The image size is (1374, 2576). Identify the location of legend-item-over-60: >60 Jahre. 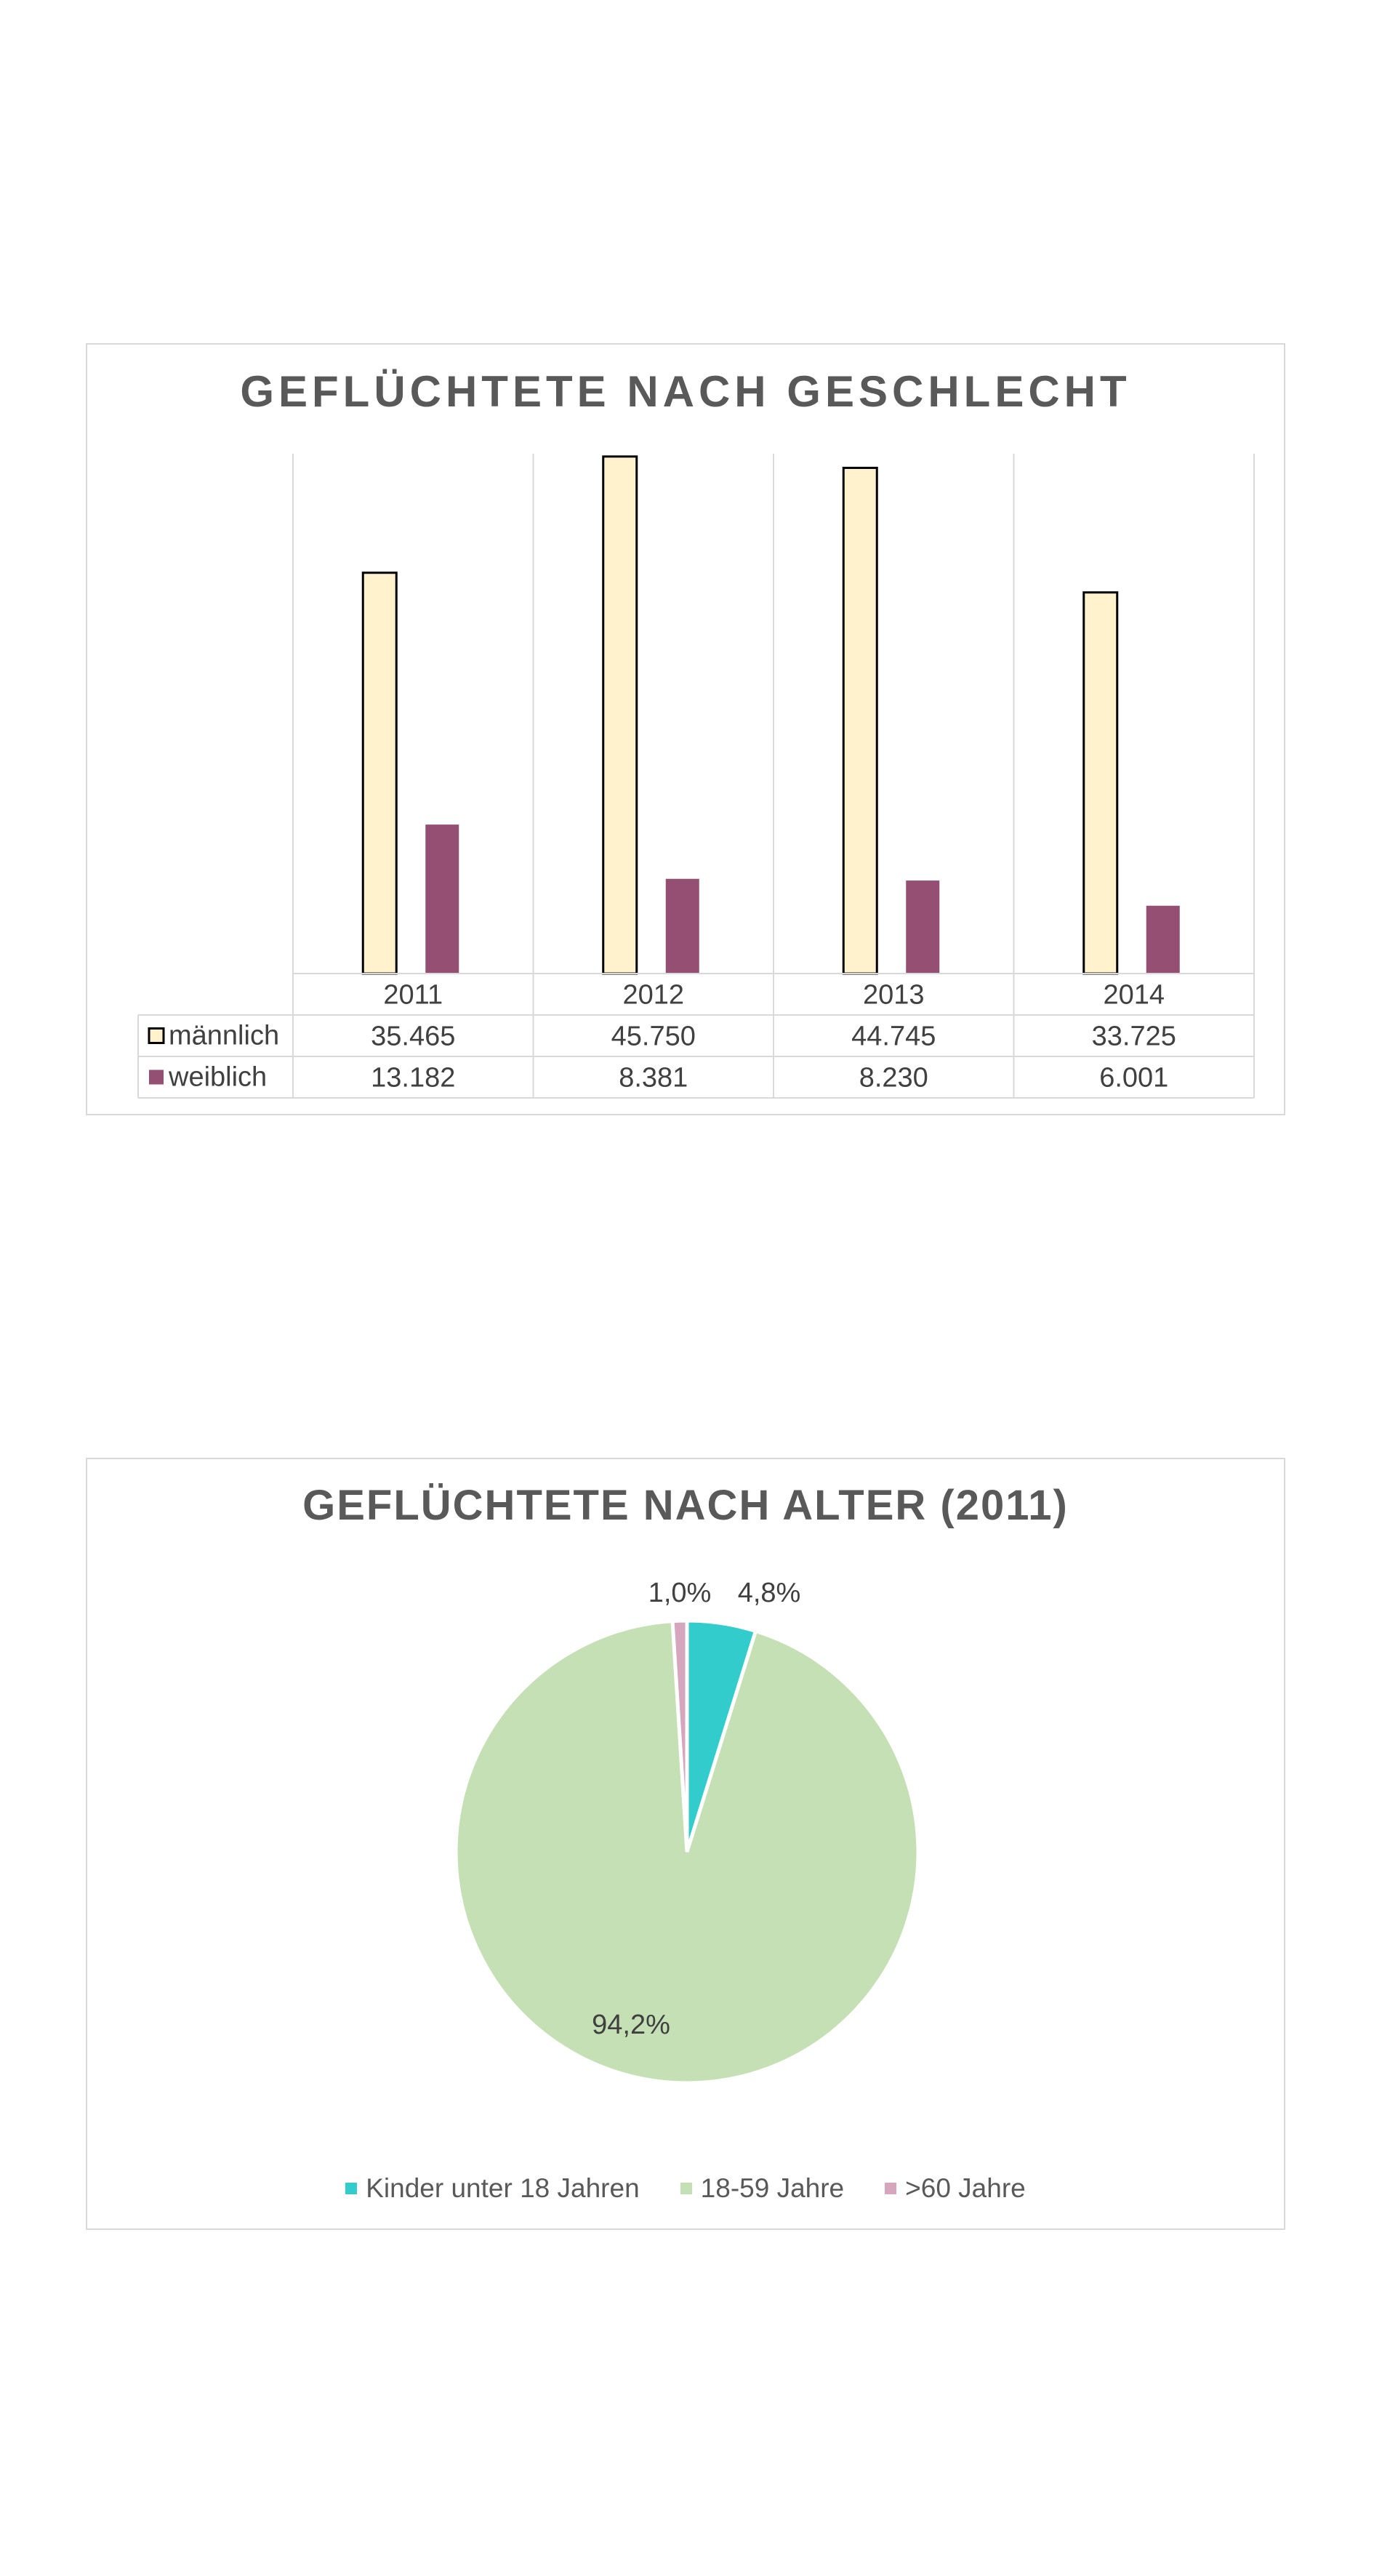
(955, 2188).